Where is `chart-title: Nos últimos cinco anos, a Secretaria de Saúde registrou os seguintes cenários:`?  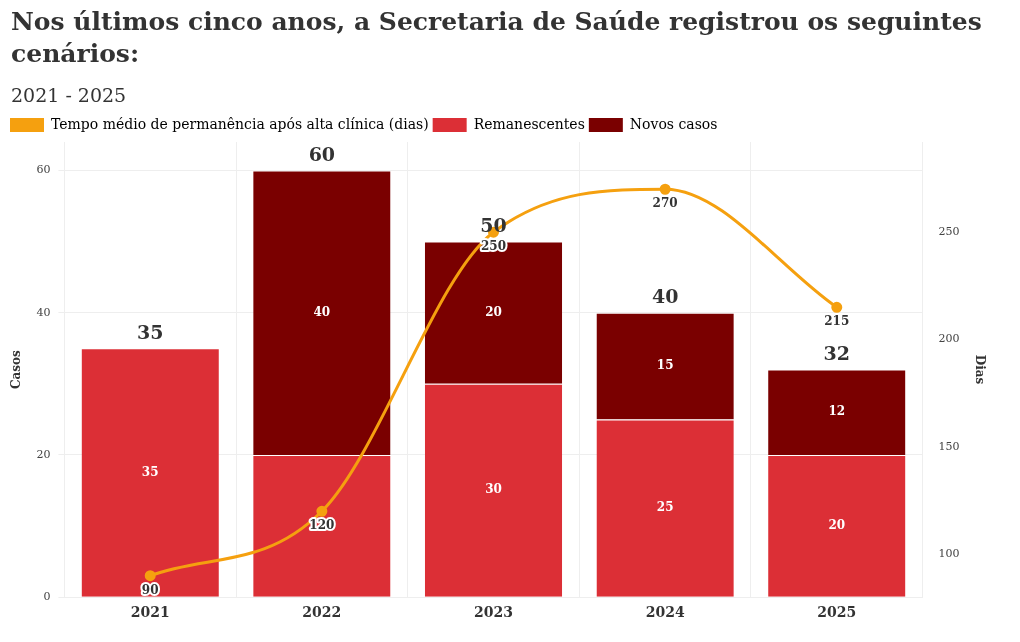
chart-title: Nos últimos cinco anos, a Secretaria de Saúde registrou os seguintes cenários: is located at coordinates (497, 38).